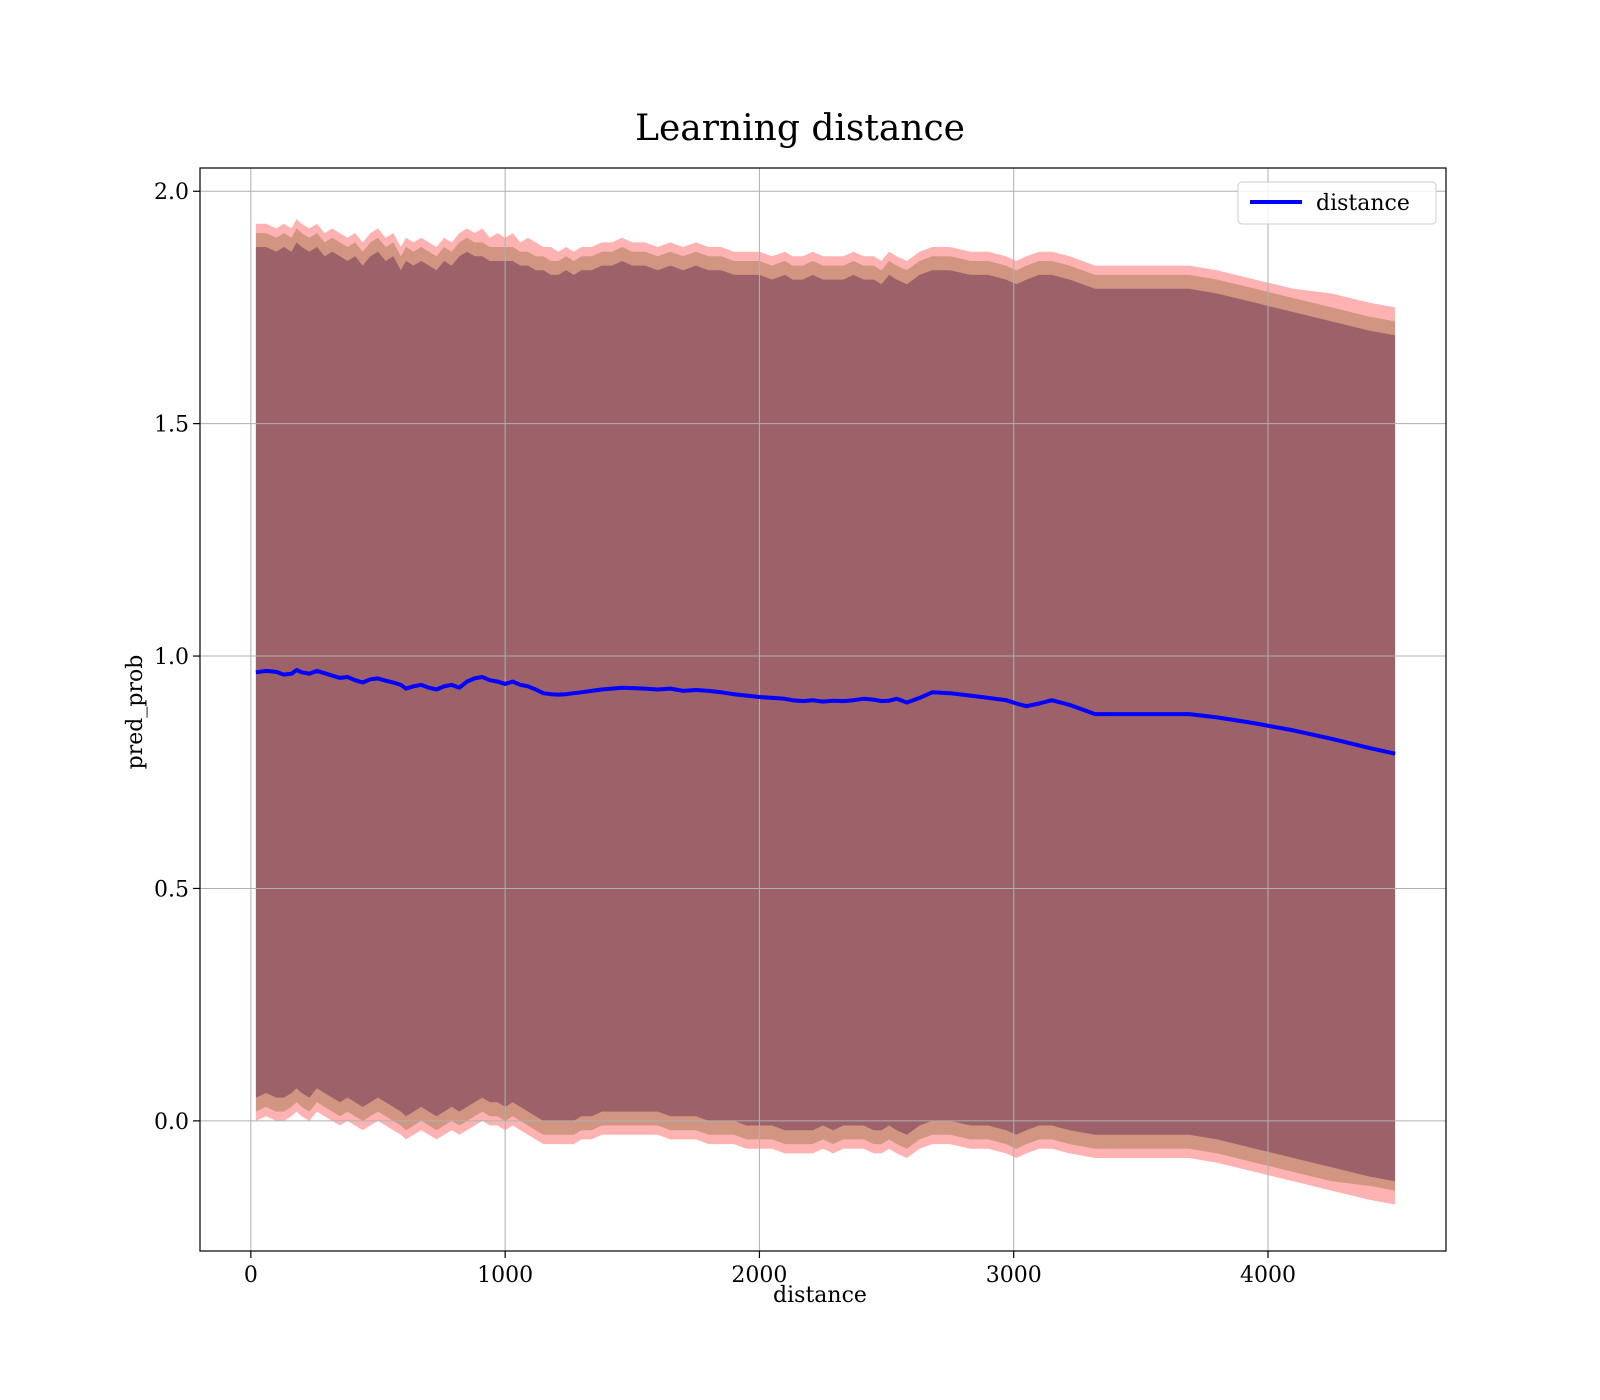 The width and height of the screenshot is (1600, 1400). Describe the element at coordinates (171, 1122) in the screenshot. I see `y-tick-label: 0.0` at that location.